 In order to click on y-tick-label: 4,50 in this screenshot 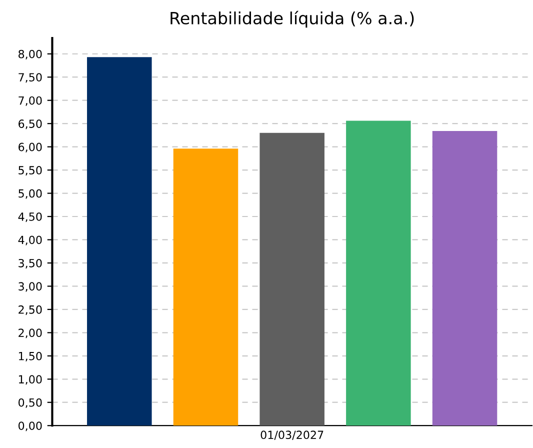, I will do `click(30, 217)`.